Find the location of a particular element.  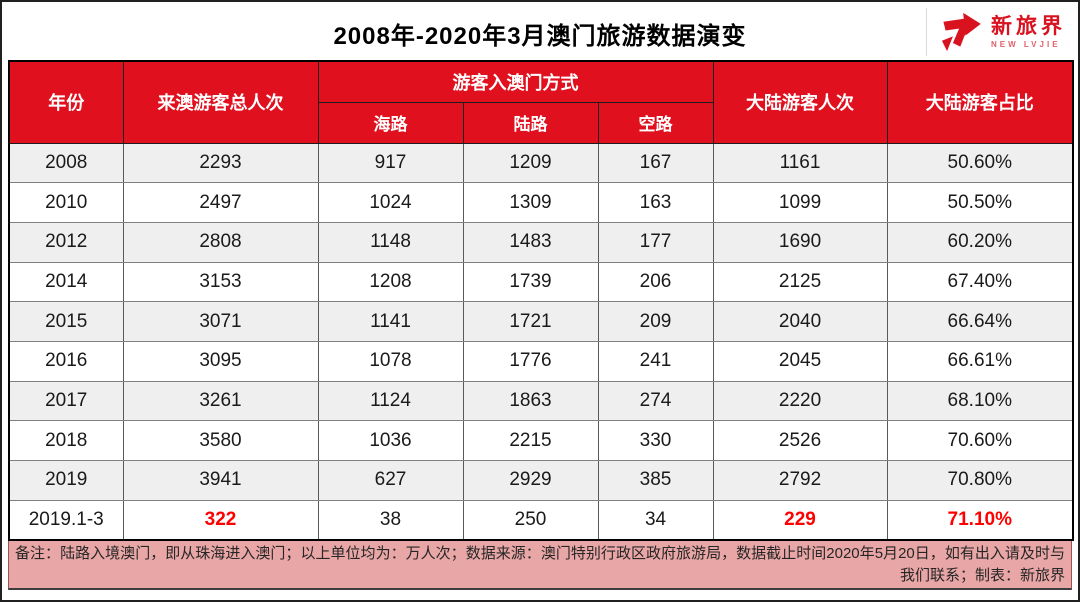

table-cell: 1776 is located at coordinates (530, 361).